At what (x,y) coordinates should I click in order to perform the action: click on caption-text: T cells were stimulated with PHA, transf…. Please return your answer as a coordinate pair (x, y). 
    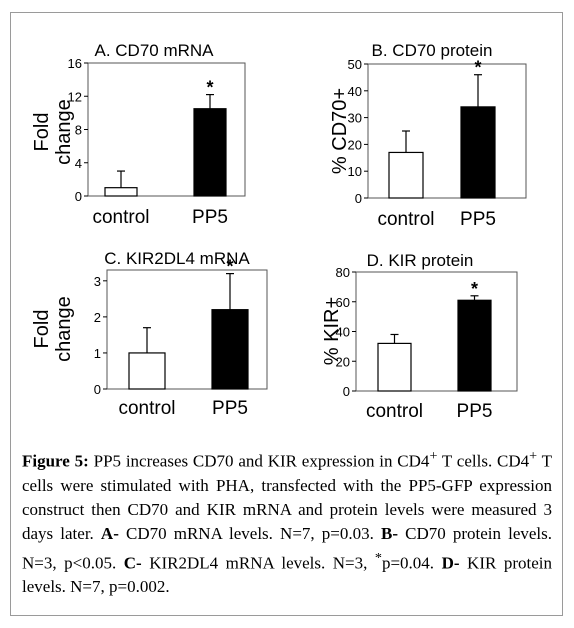
    Looking at the image, I should click on (287, 497).